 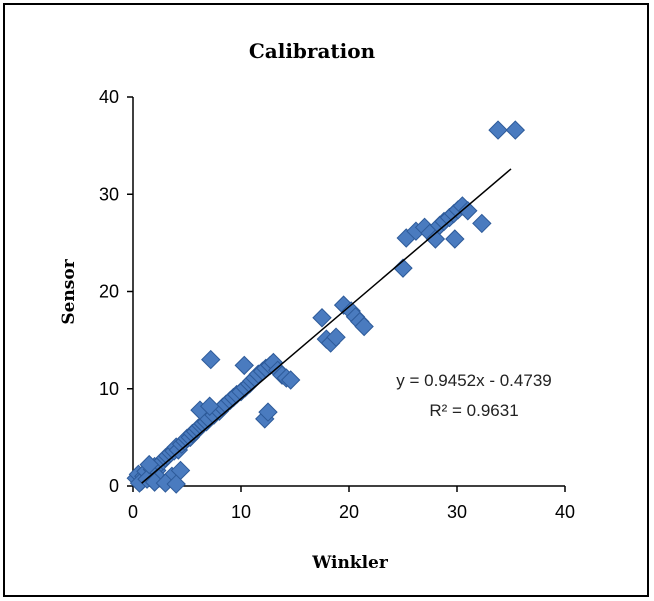 I want to click on y-tick-label: 30, so click(x=109, y=194).